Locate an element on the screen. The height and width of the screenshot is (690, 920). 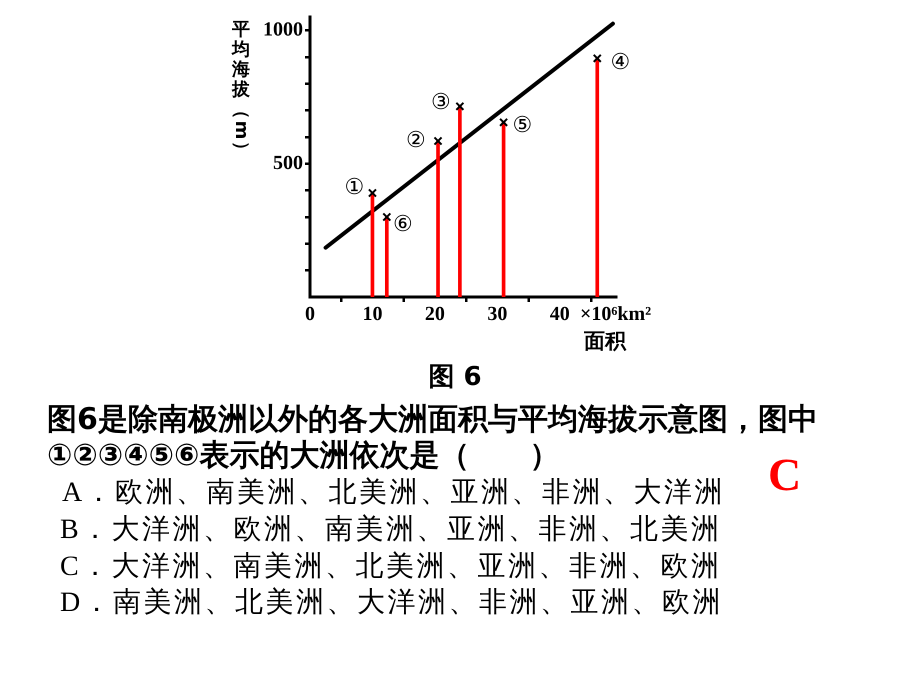
annotation: ⑥ is located at coordinates (402, 224).